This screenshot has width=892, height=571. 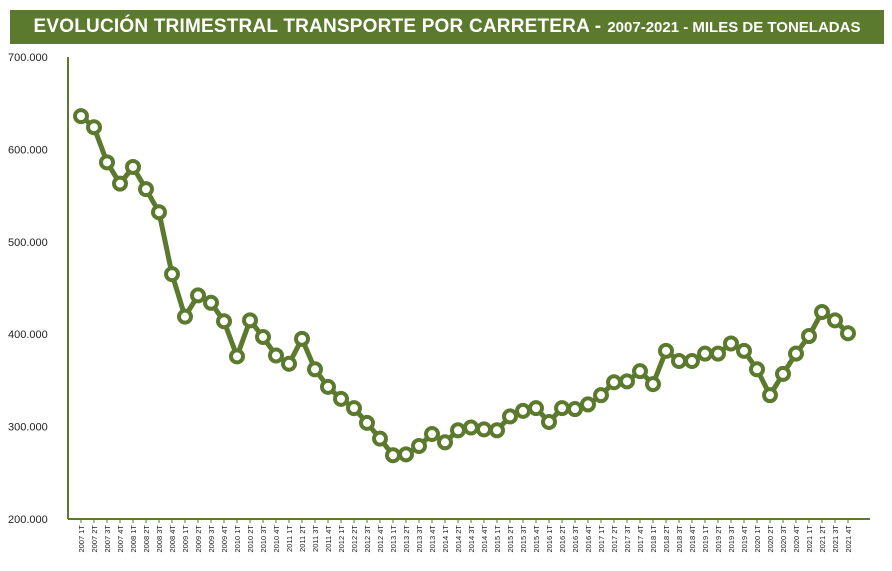 What do you see at coordinates (744, 539) in the screenshot?
I see `x-tick-label: 2019 4T` at bounding box center [744, 539].